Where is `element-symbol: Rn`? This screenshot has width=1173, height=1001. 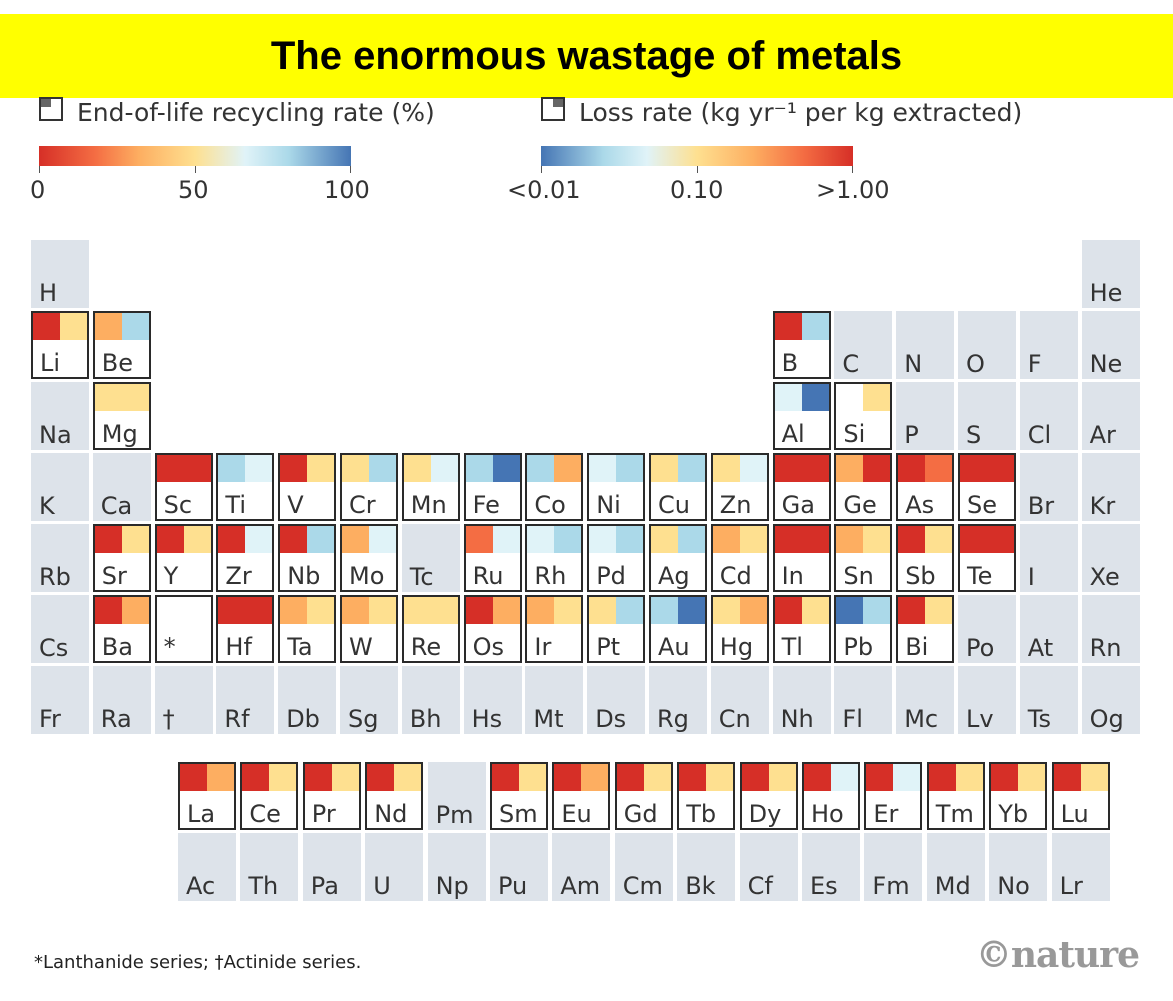 element-symbol: Rn is located at coordinates (1105, 648).